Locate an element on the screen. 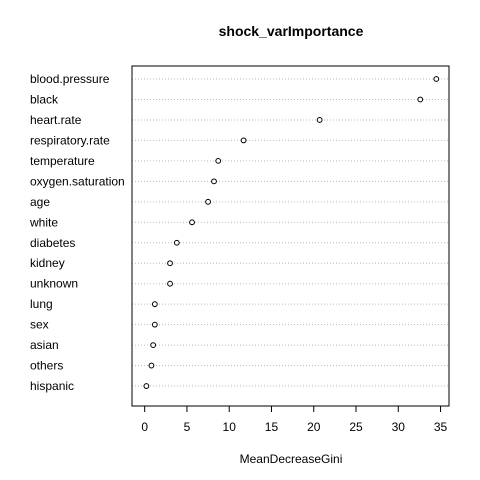 This screenshot has height=480, width=480. x-axis: 0 5 10 15 20 25 30 35 is located at coordinates (294, 419).